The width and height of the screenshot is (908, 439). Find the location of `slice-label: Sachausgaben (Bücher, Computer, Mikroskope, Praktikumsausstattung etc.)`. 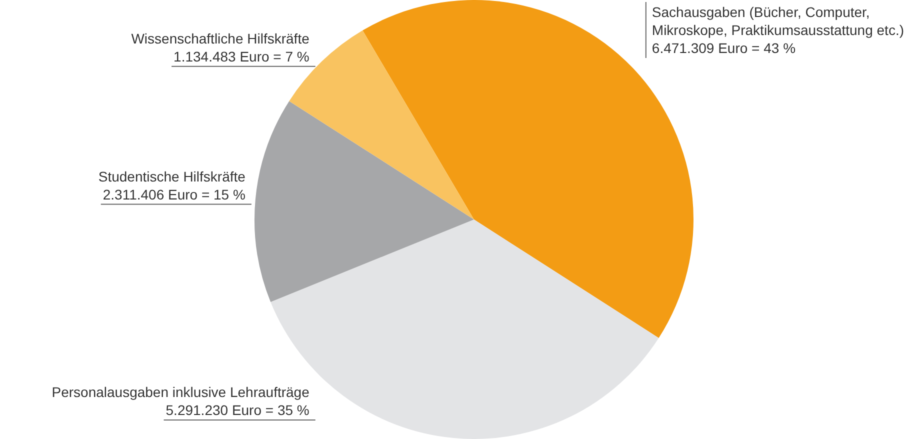

slice-label: Sachausgaben (Bücher, Computer, Mikroskope, Praktikumsausstattung etc.) is located at coordinates (778, 21).